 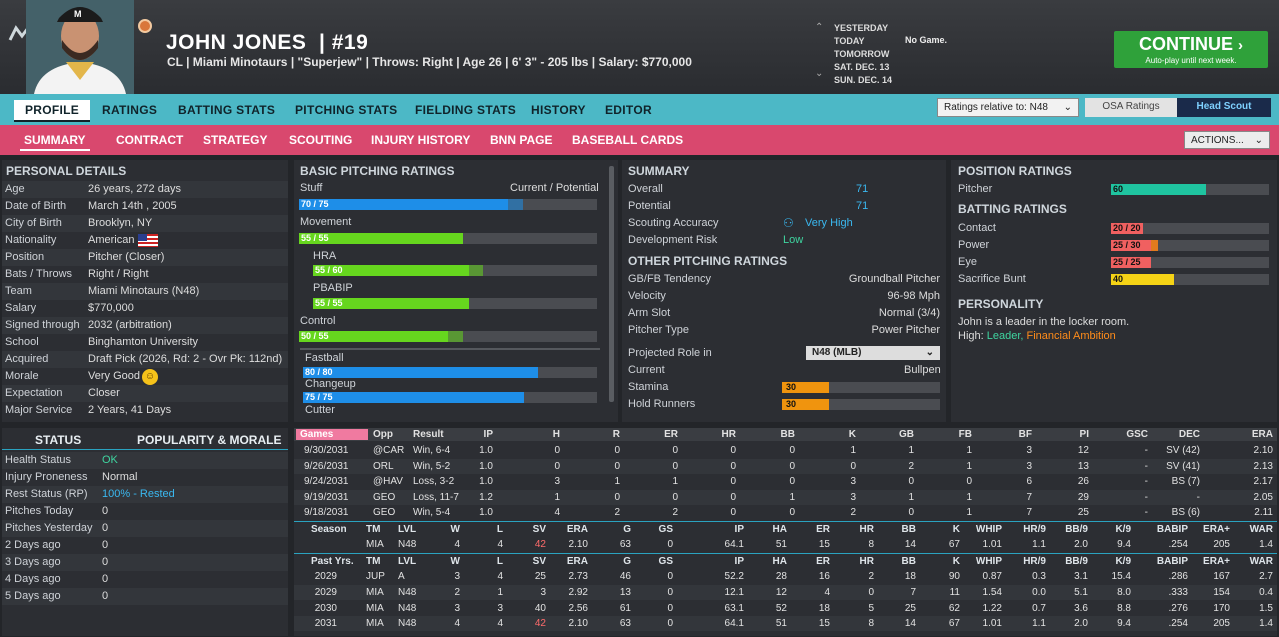 What do you see at coordinates (145, 26) in the screenshot?
I see `baseball-icon` at bounding box center [145, 26].